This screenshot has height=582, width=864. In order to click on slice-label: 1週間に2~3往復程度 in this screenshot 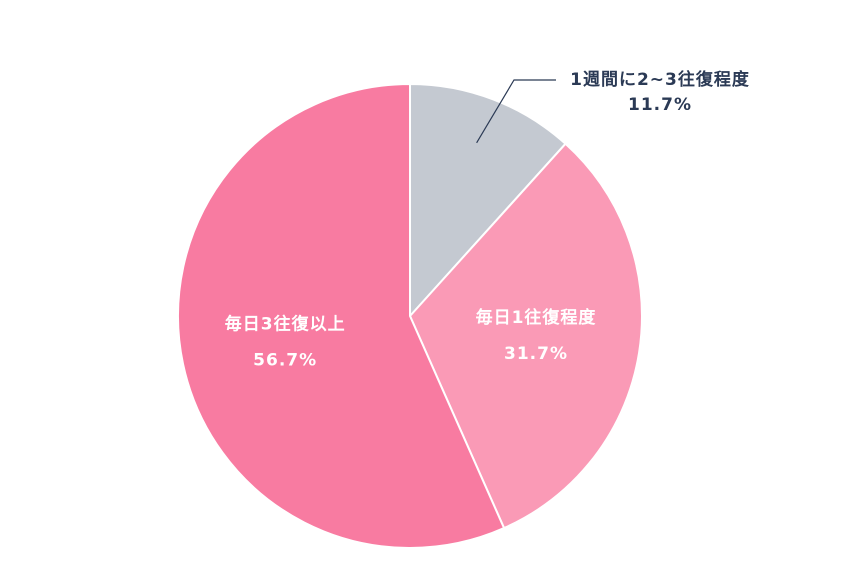, I will do `click(660, 79)`.